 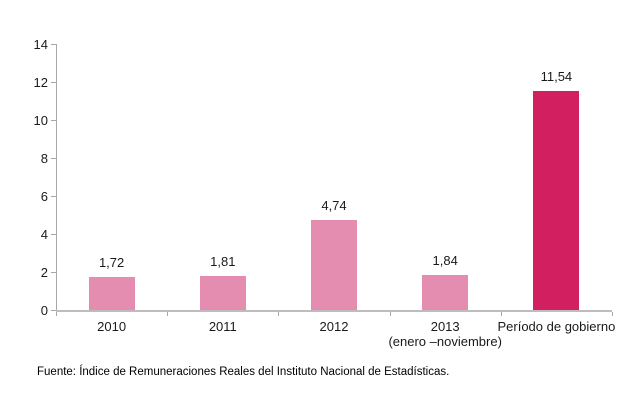 I want to click on bar-value-label: 1,84, so click(x=445, y=261).